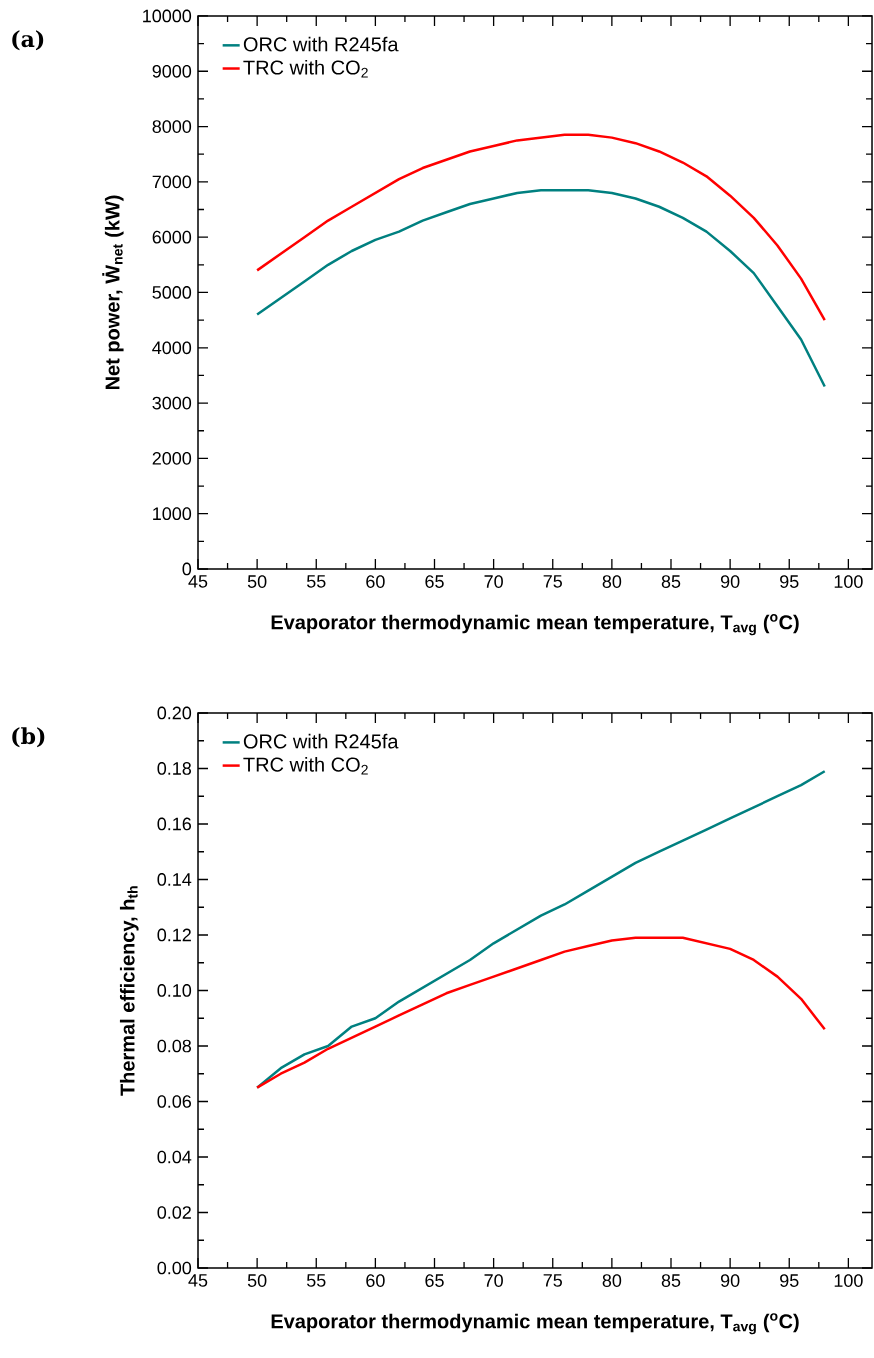 The width and height of the screenshot is (874, 1358). I want to click on y-tick-label: 6000, so click(172, 237).